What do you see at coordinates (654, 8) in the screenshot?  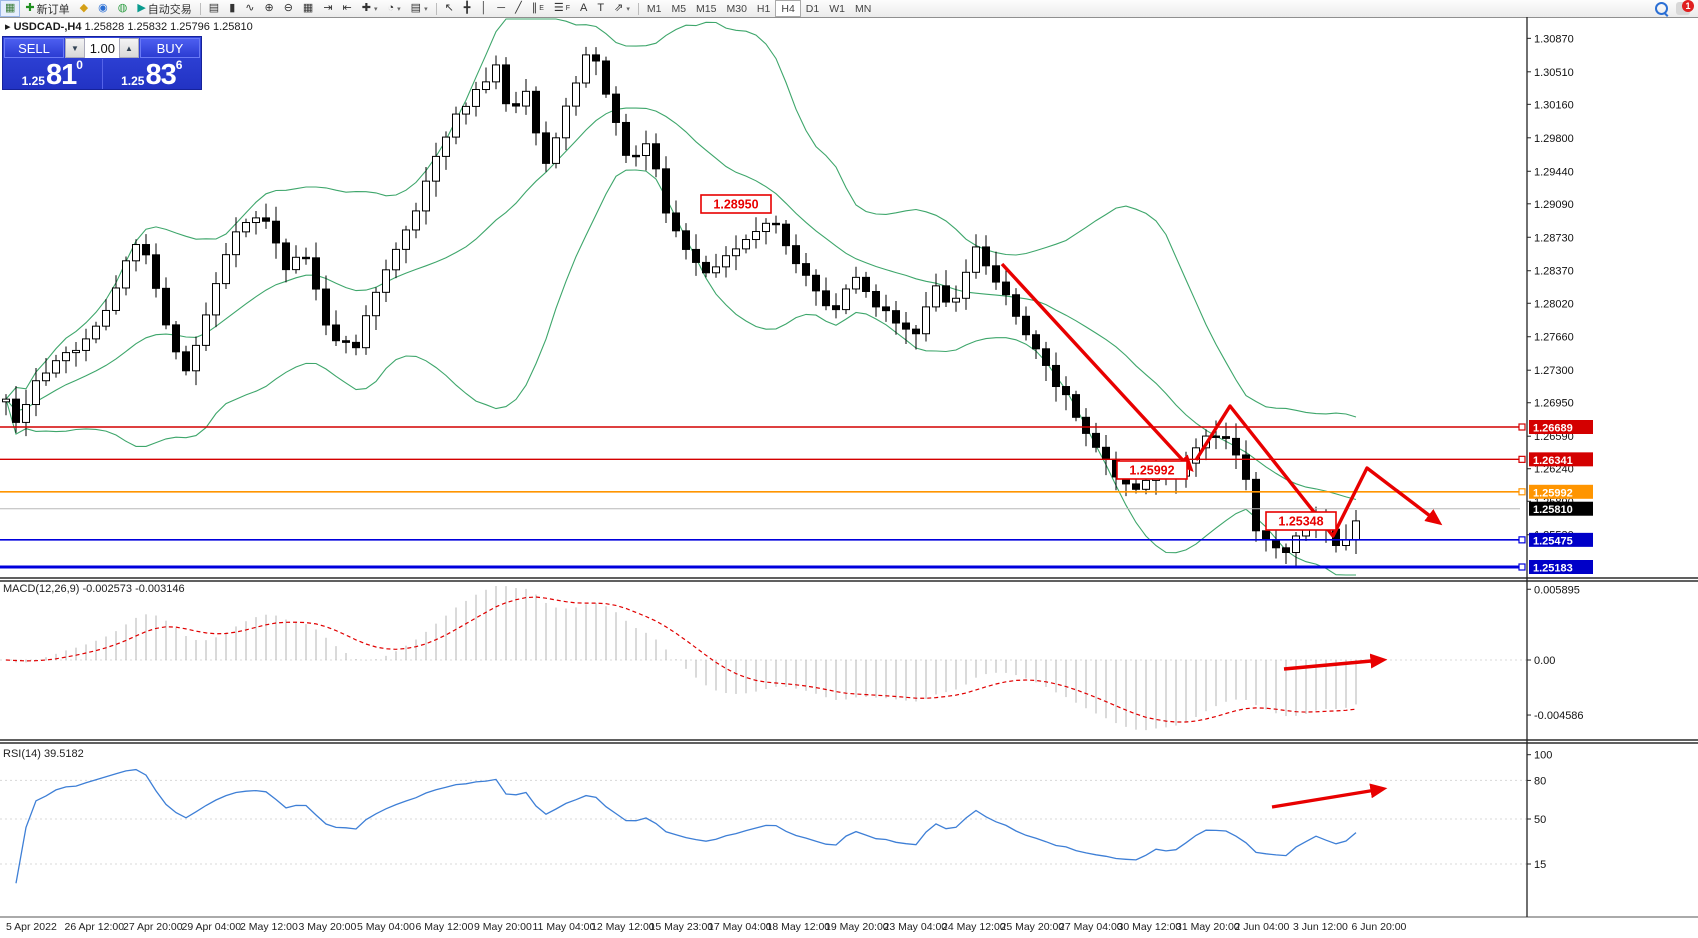 I see `timeframe-m1-button: M1` at bounding box center [654, 8].